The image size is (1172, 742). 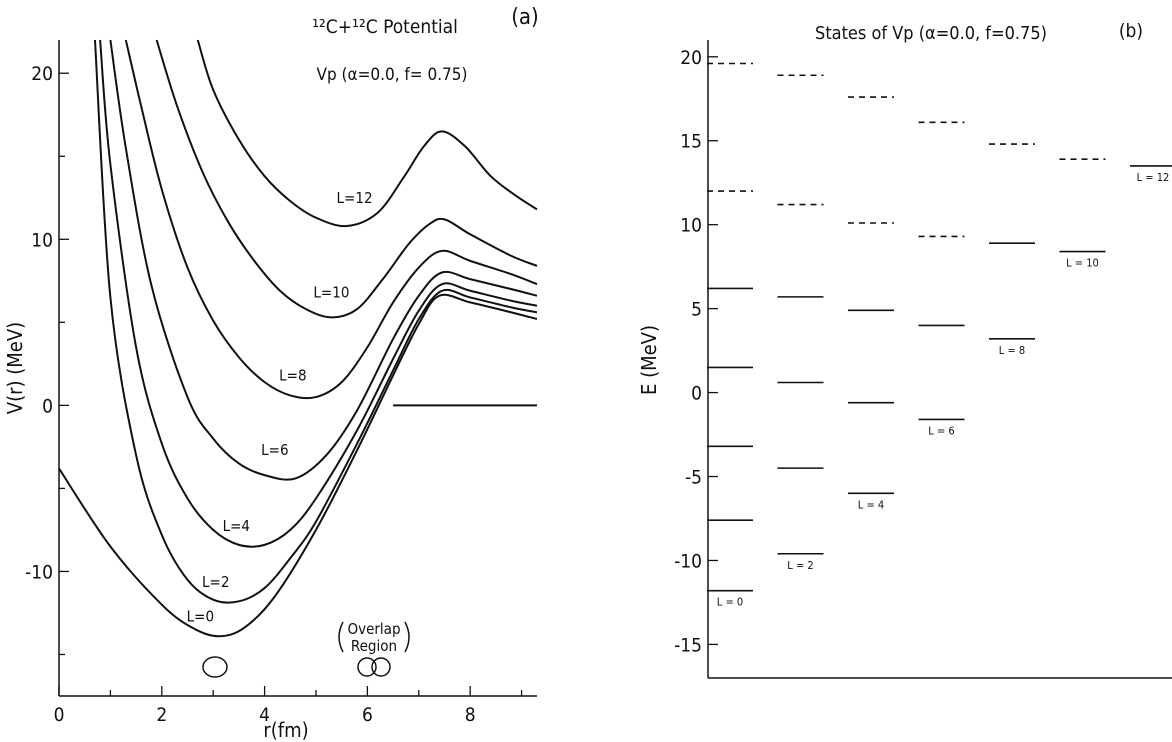 I want to click on panel-b-y-tick-label: 20, so click(x=691, y=58).